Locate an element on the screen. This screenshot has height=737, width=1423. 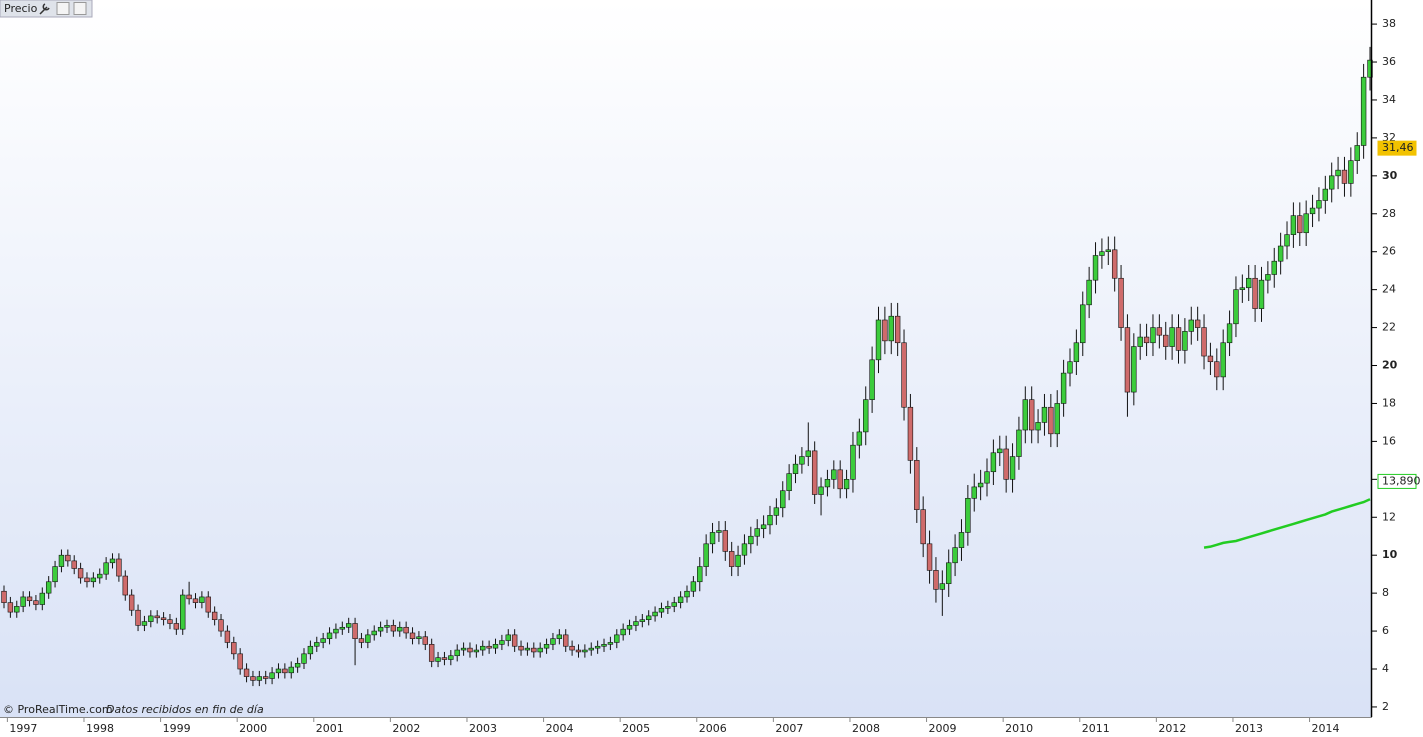
y-tick-label: 26 is located at coordinates (1389, 251).